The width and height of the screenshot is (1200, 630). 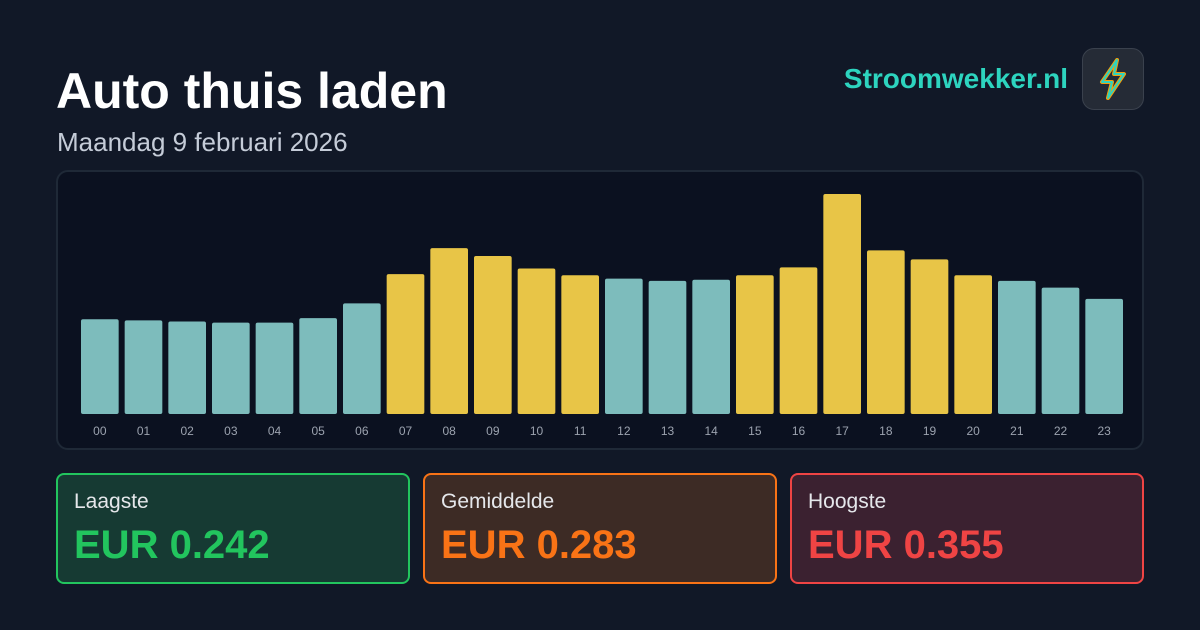 I want to click on x-tick-label: 04, so click(x=275, y=431).